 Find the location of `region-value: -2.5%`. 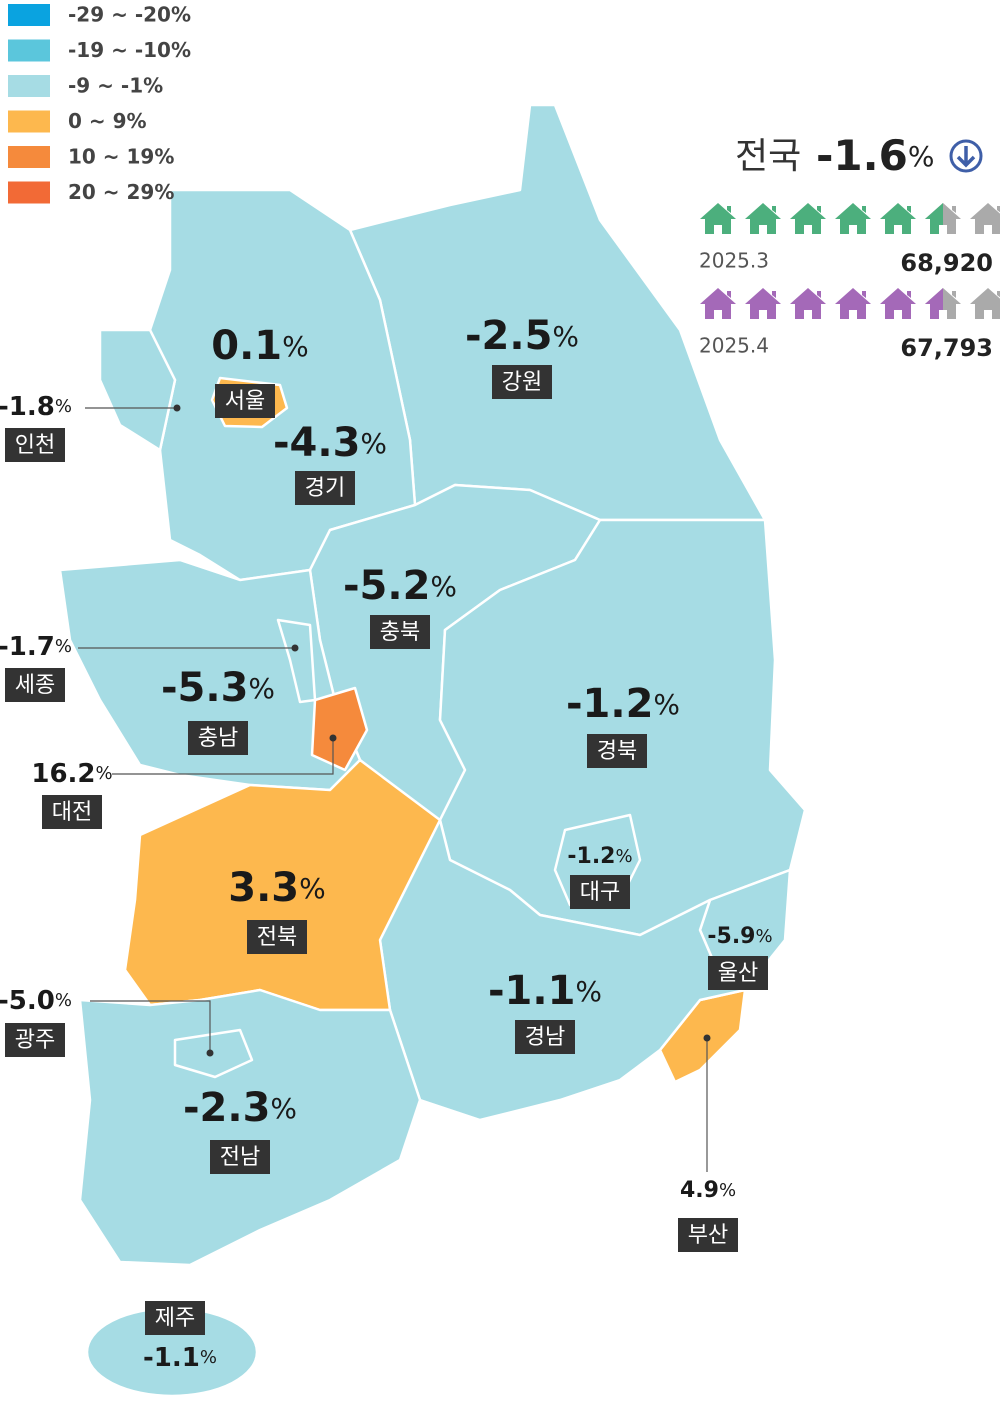

region-value: -2.5% is located at coordinates (522, 336).